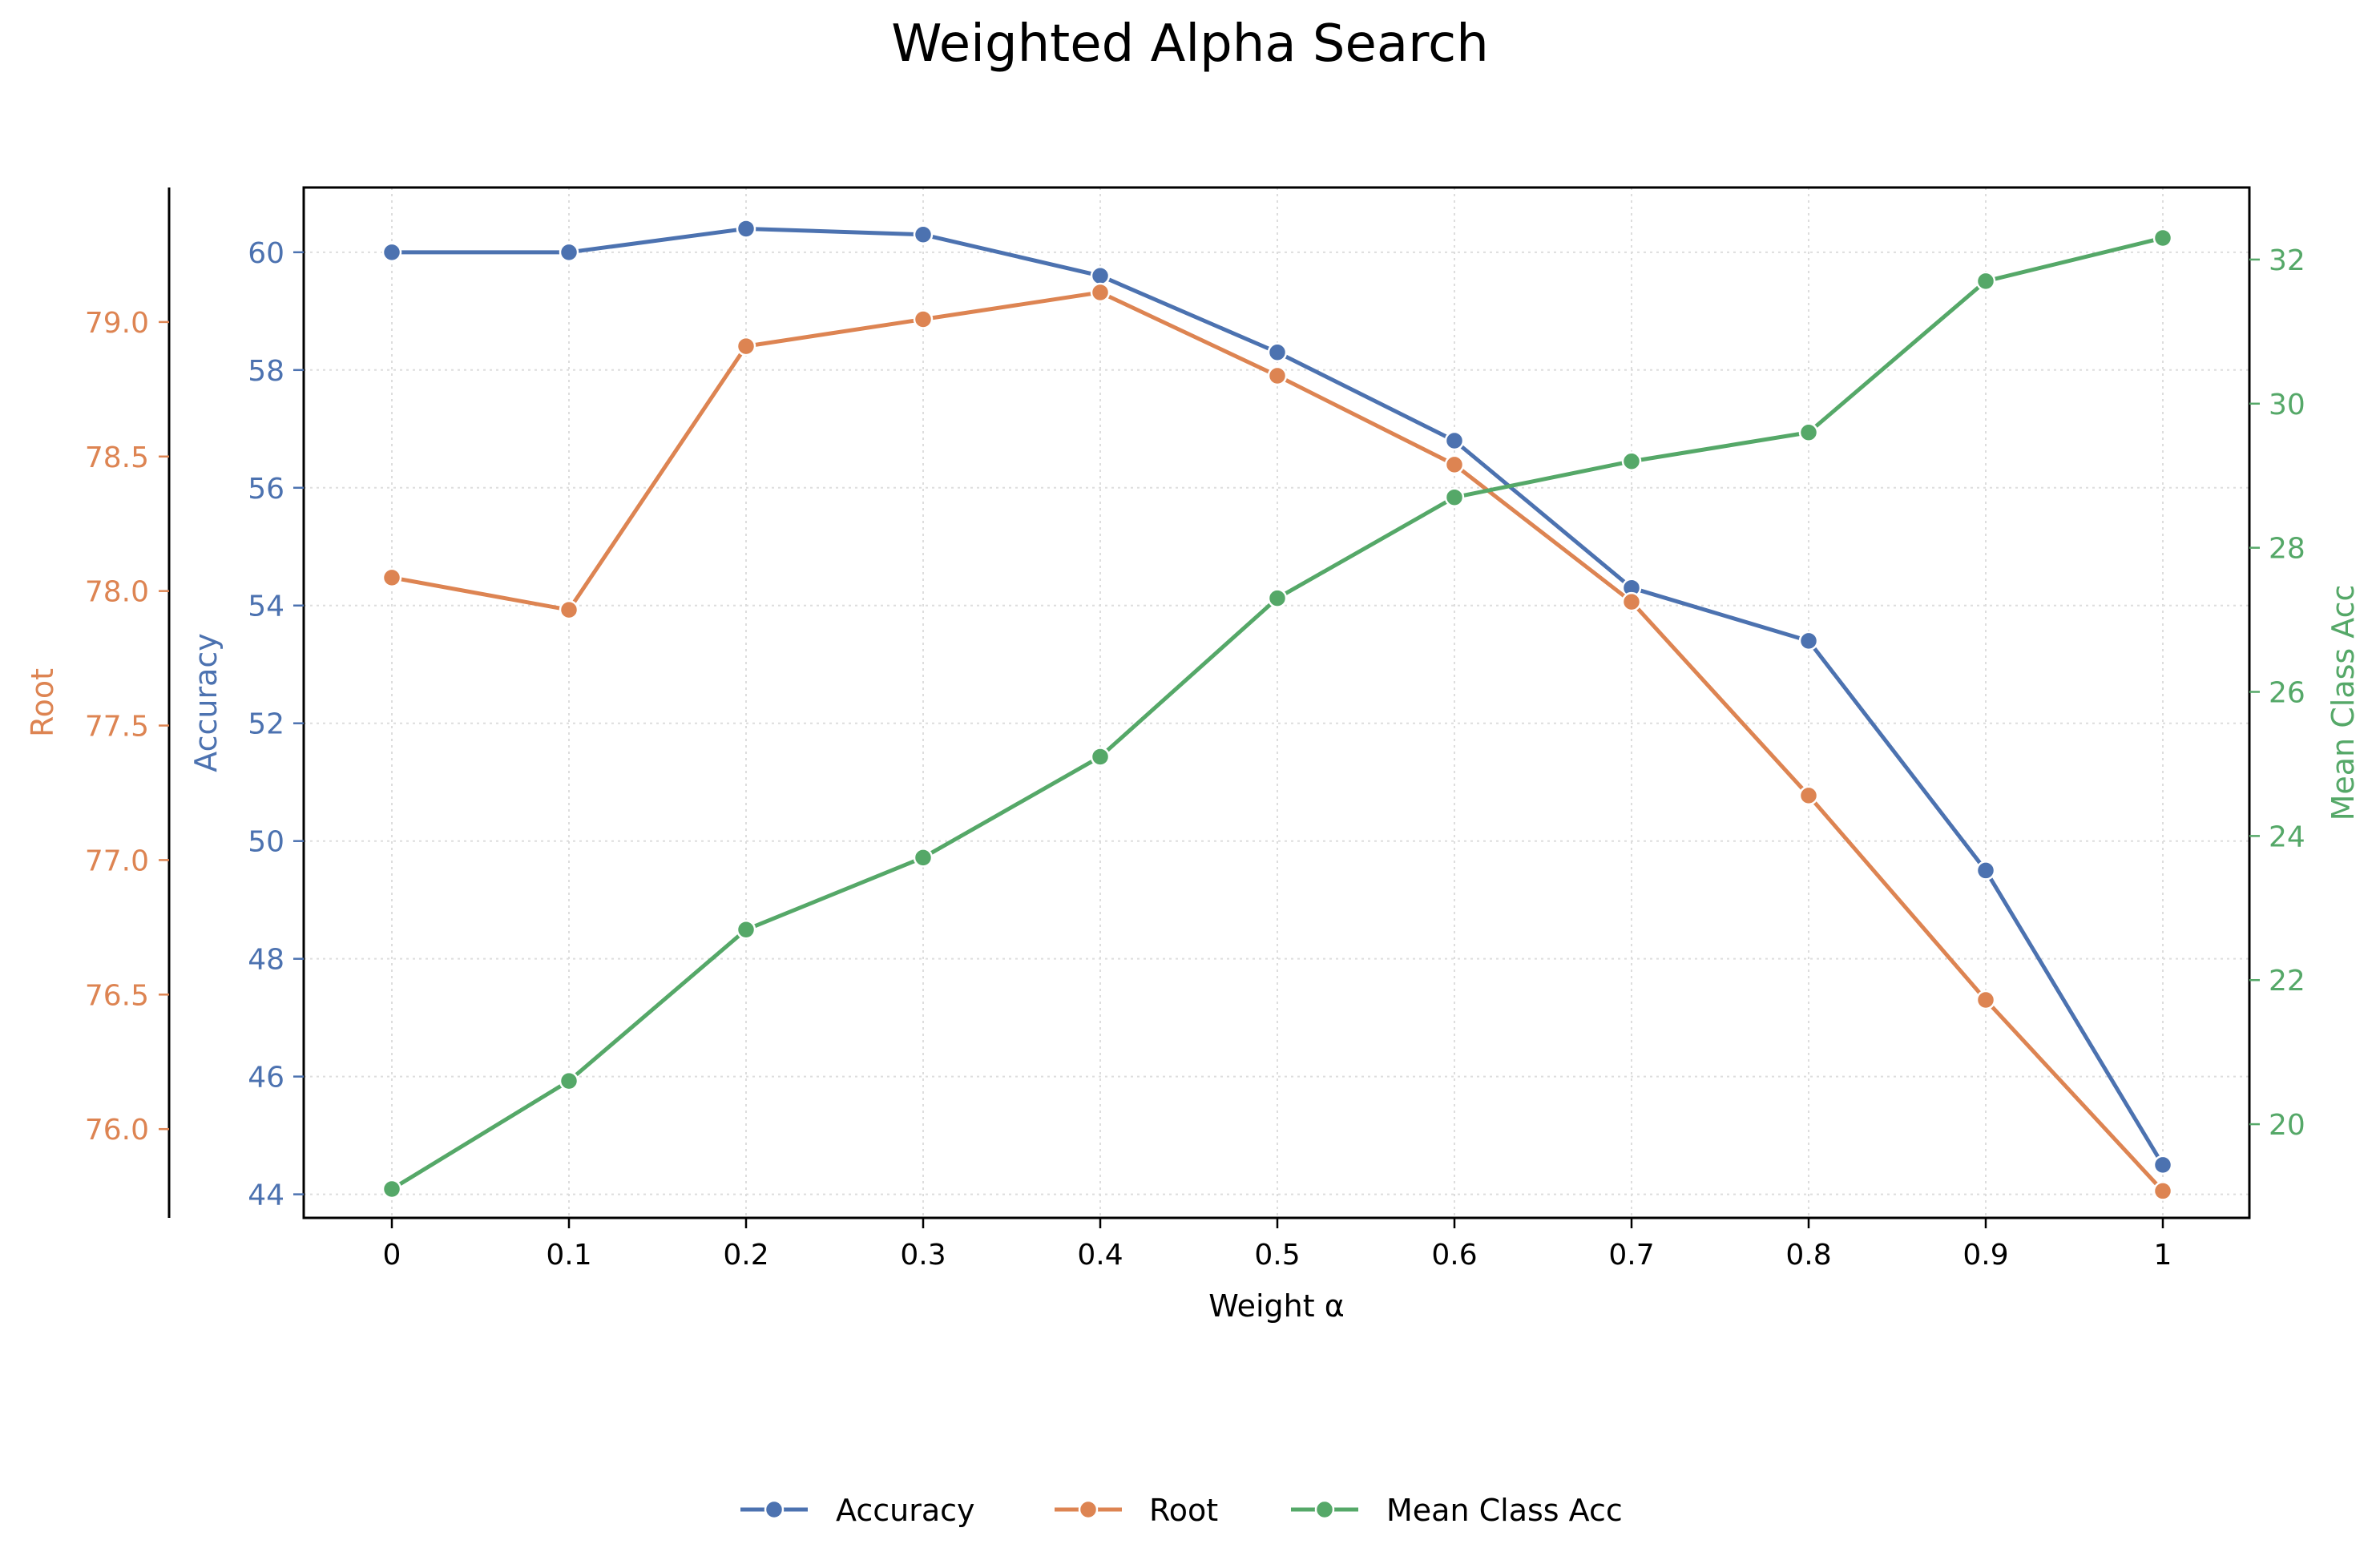  Describe the element at coordinates (392, 1255) in the screenshot. I see `x-tick-label: 0` at that location.